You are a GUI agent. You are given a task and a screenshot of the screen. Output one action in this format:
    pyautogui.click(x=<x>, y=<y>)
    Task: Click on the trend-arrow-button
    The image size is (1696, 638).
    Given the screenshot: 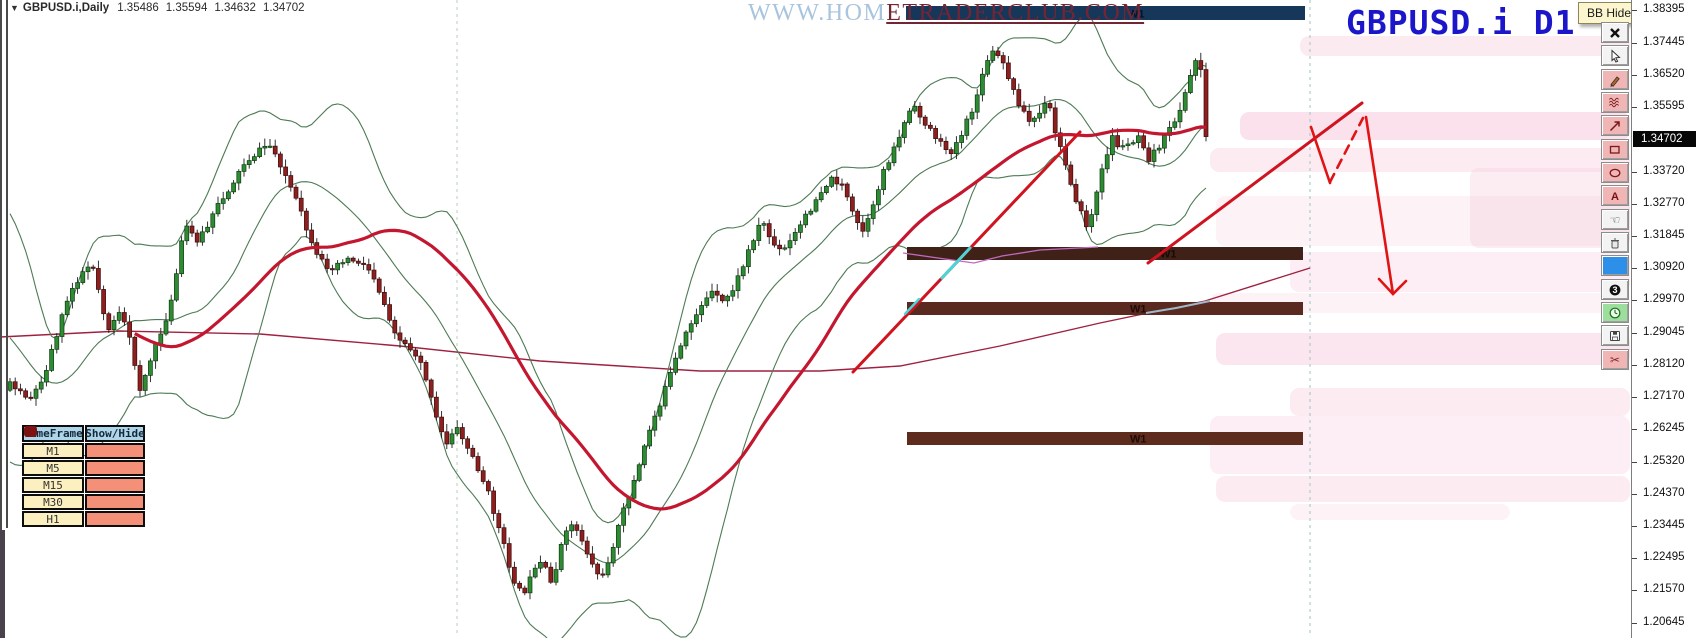 What is the action you would take?
    pyautogui.click(x=1615, y=125)
    